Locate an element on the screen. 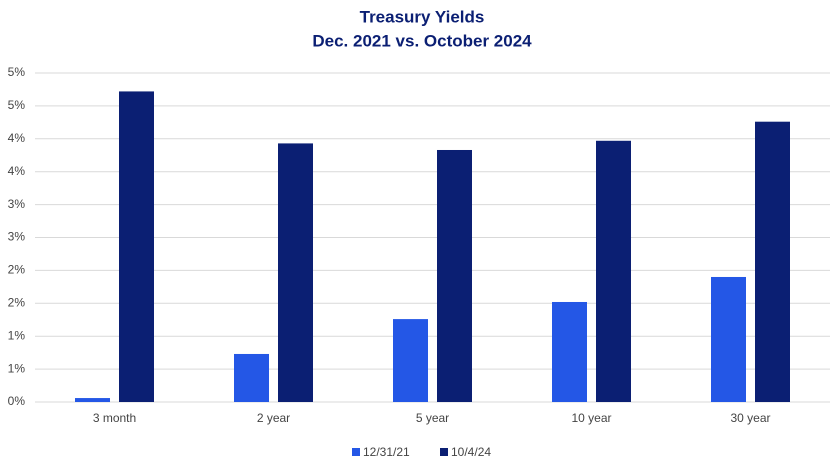  chart-title: Treasury Yields is located at coordinates (422, 16).